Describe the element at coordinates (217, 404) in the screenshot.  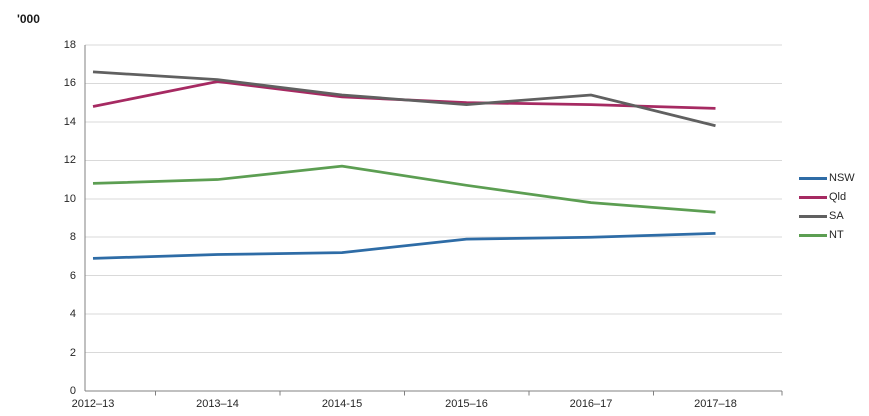
I see `x-tick-label: 2013–14` at that location.